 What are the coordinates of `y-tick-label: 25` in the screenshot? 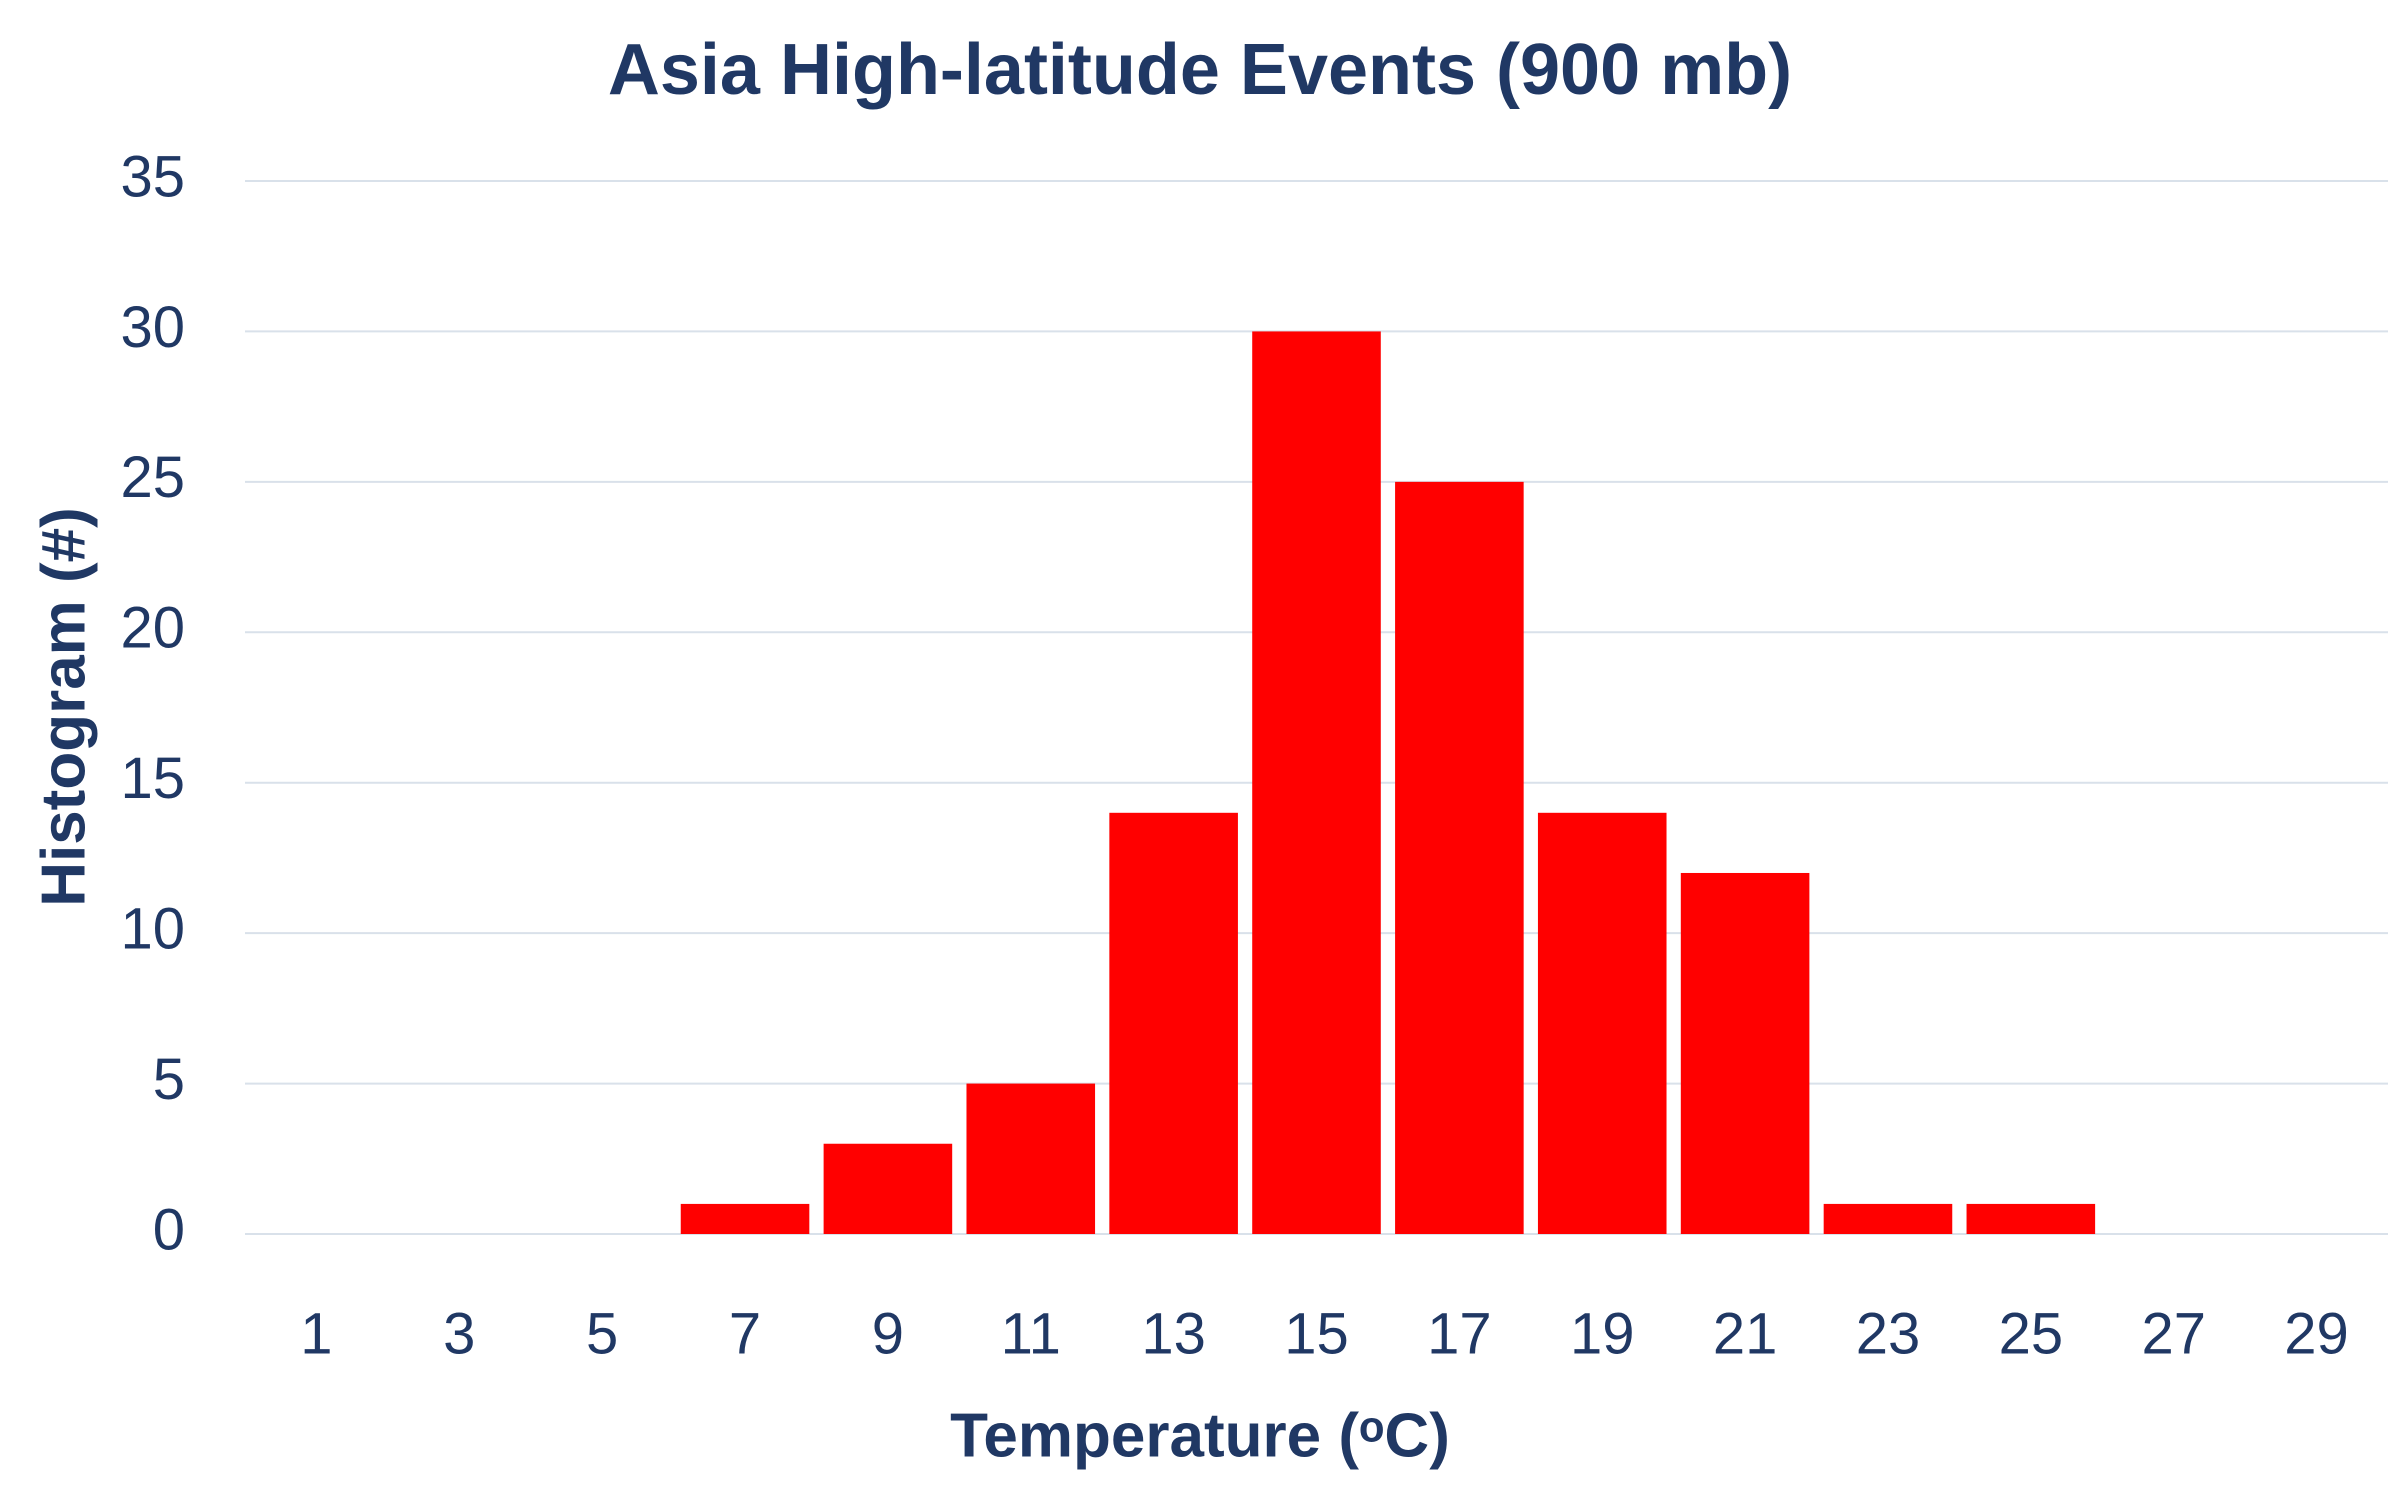 It's located at (152, 477).